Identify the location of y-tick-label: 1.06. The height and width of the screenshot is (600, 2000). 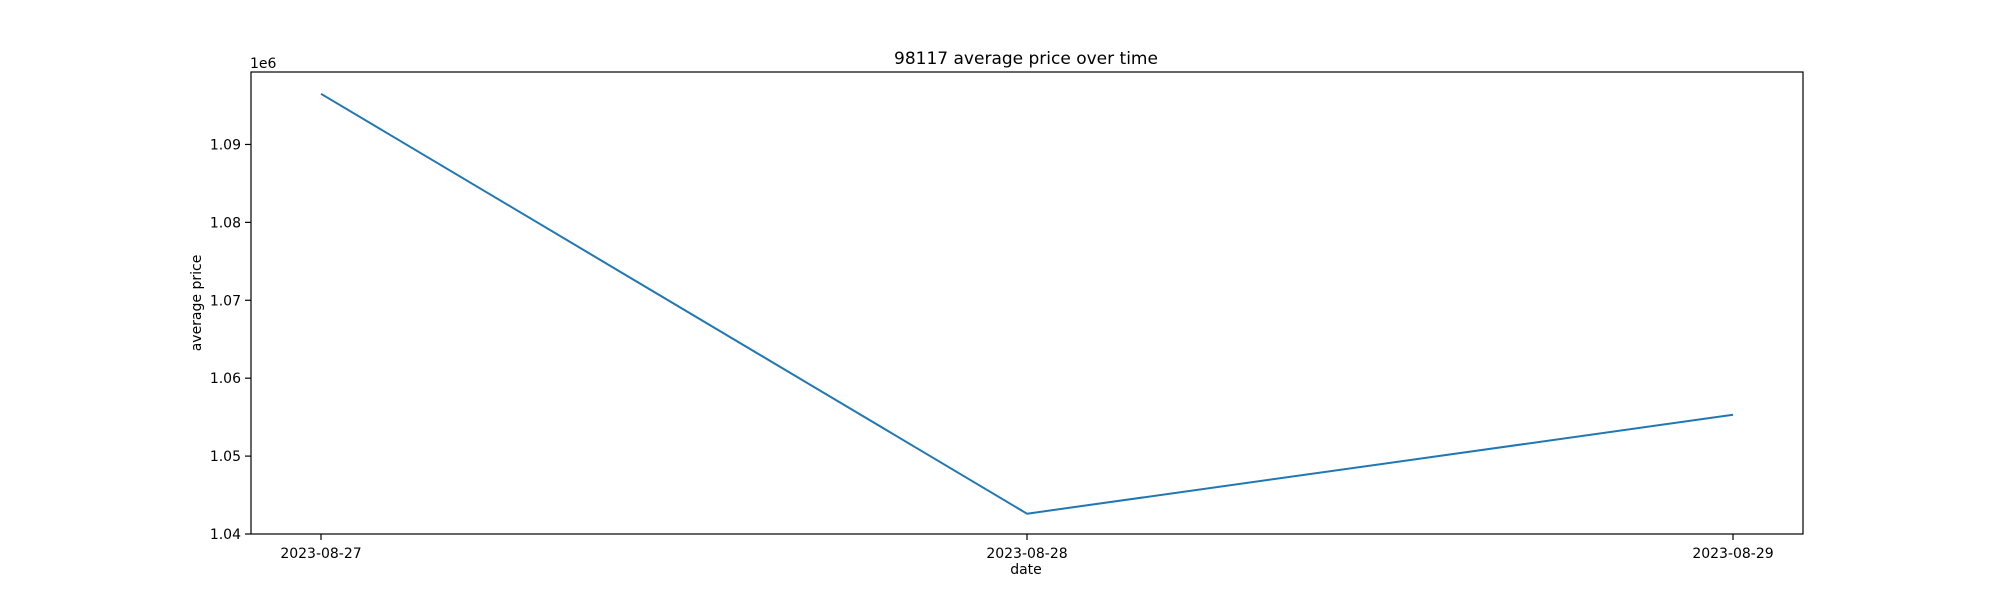
(225, 379).